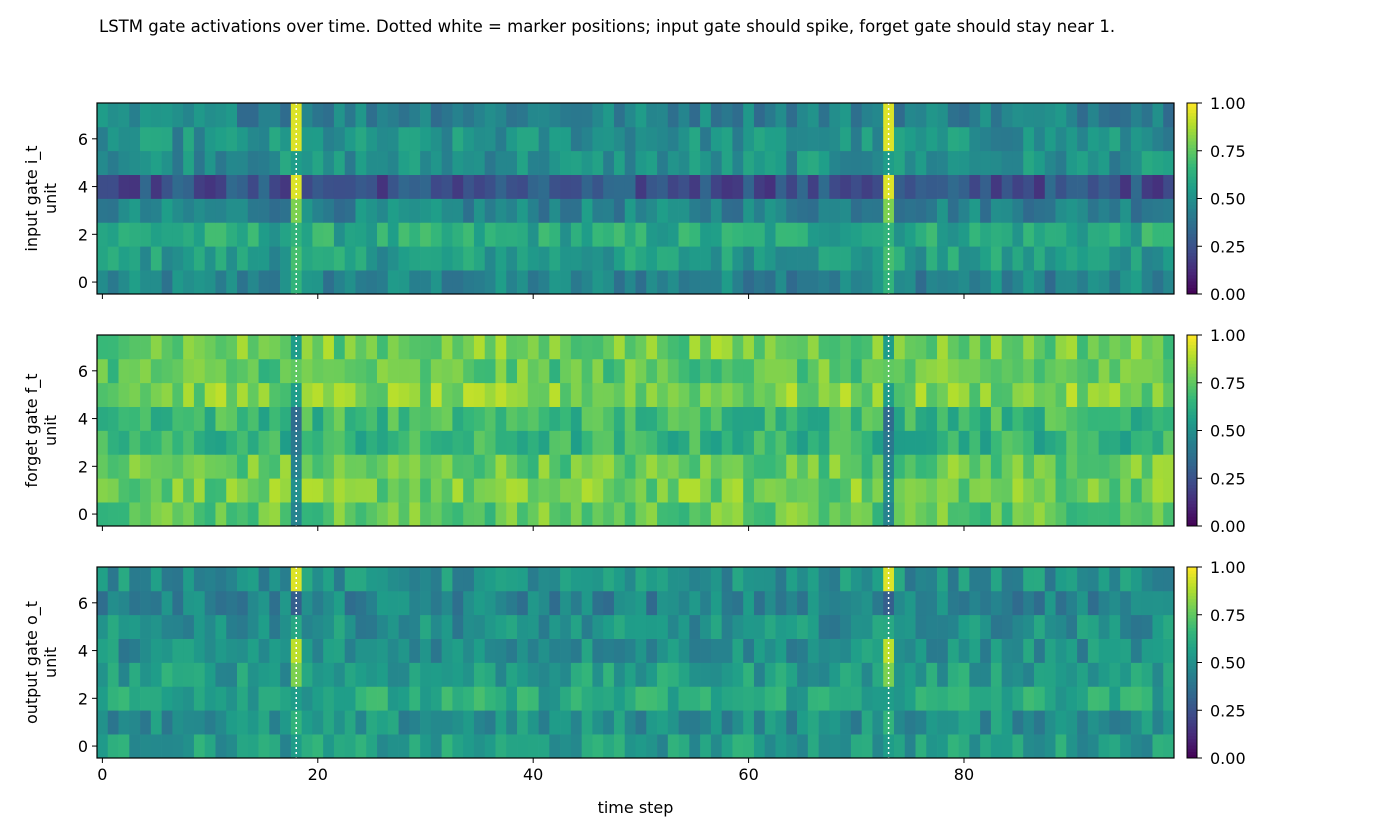 The height and width of the screenshot is (840, 1400). What do you see at coordinates (748, 774) in the screenshot?
I see `x-tick-label: 60` at bounding box center [748, 774].